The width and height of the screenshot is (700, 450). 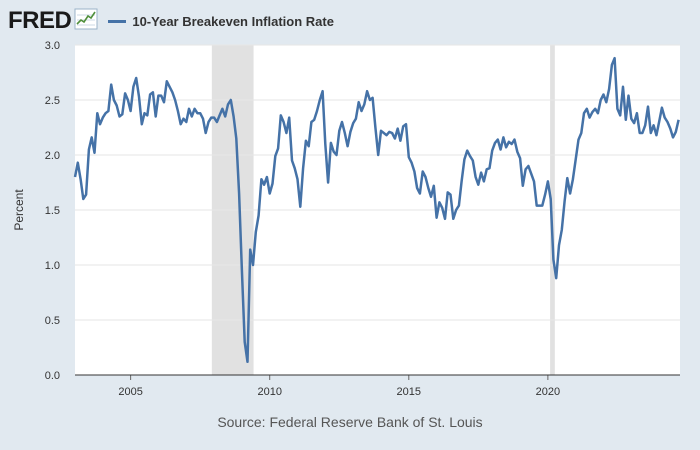 I want to click on chart-header: FRED 10-Year Breakeven Inflation Rate, so click(x=171, y=21).